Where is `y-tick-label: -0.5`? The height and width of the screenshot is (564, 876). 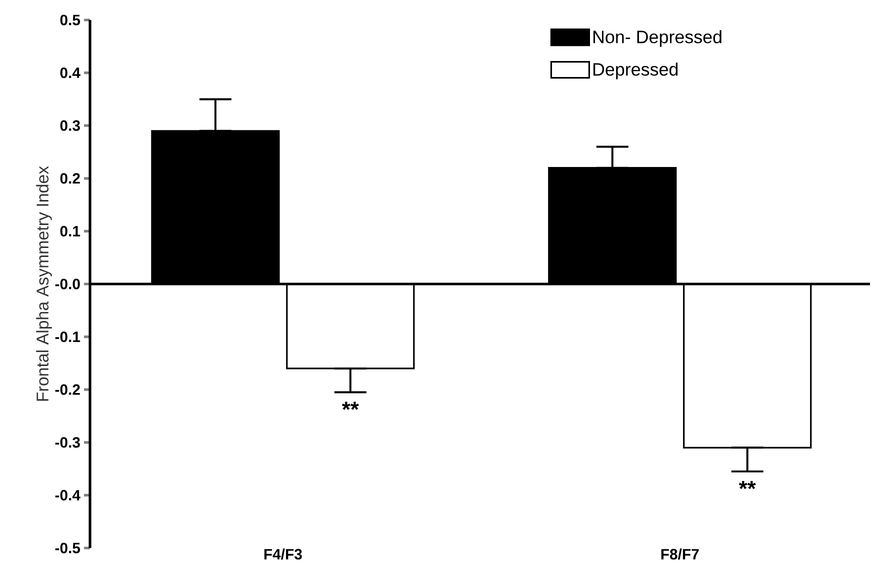 y-tick-label: -0.5 is located at coordinates (67, 548).